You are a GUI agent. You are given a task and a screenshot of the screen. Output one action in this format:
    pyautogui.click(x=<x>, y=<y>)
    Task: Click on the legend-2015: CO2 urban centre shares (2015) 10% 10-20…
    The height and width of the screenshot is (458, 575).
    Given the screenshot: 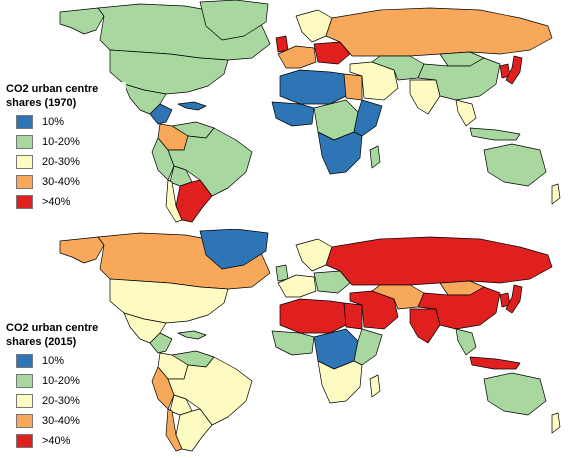 What is the action you would take?
    pyautogui.click(x=66, y=385)
    